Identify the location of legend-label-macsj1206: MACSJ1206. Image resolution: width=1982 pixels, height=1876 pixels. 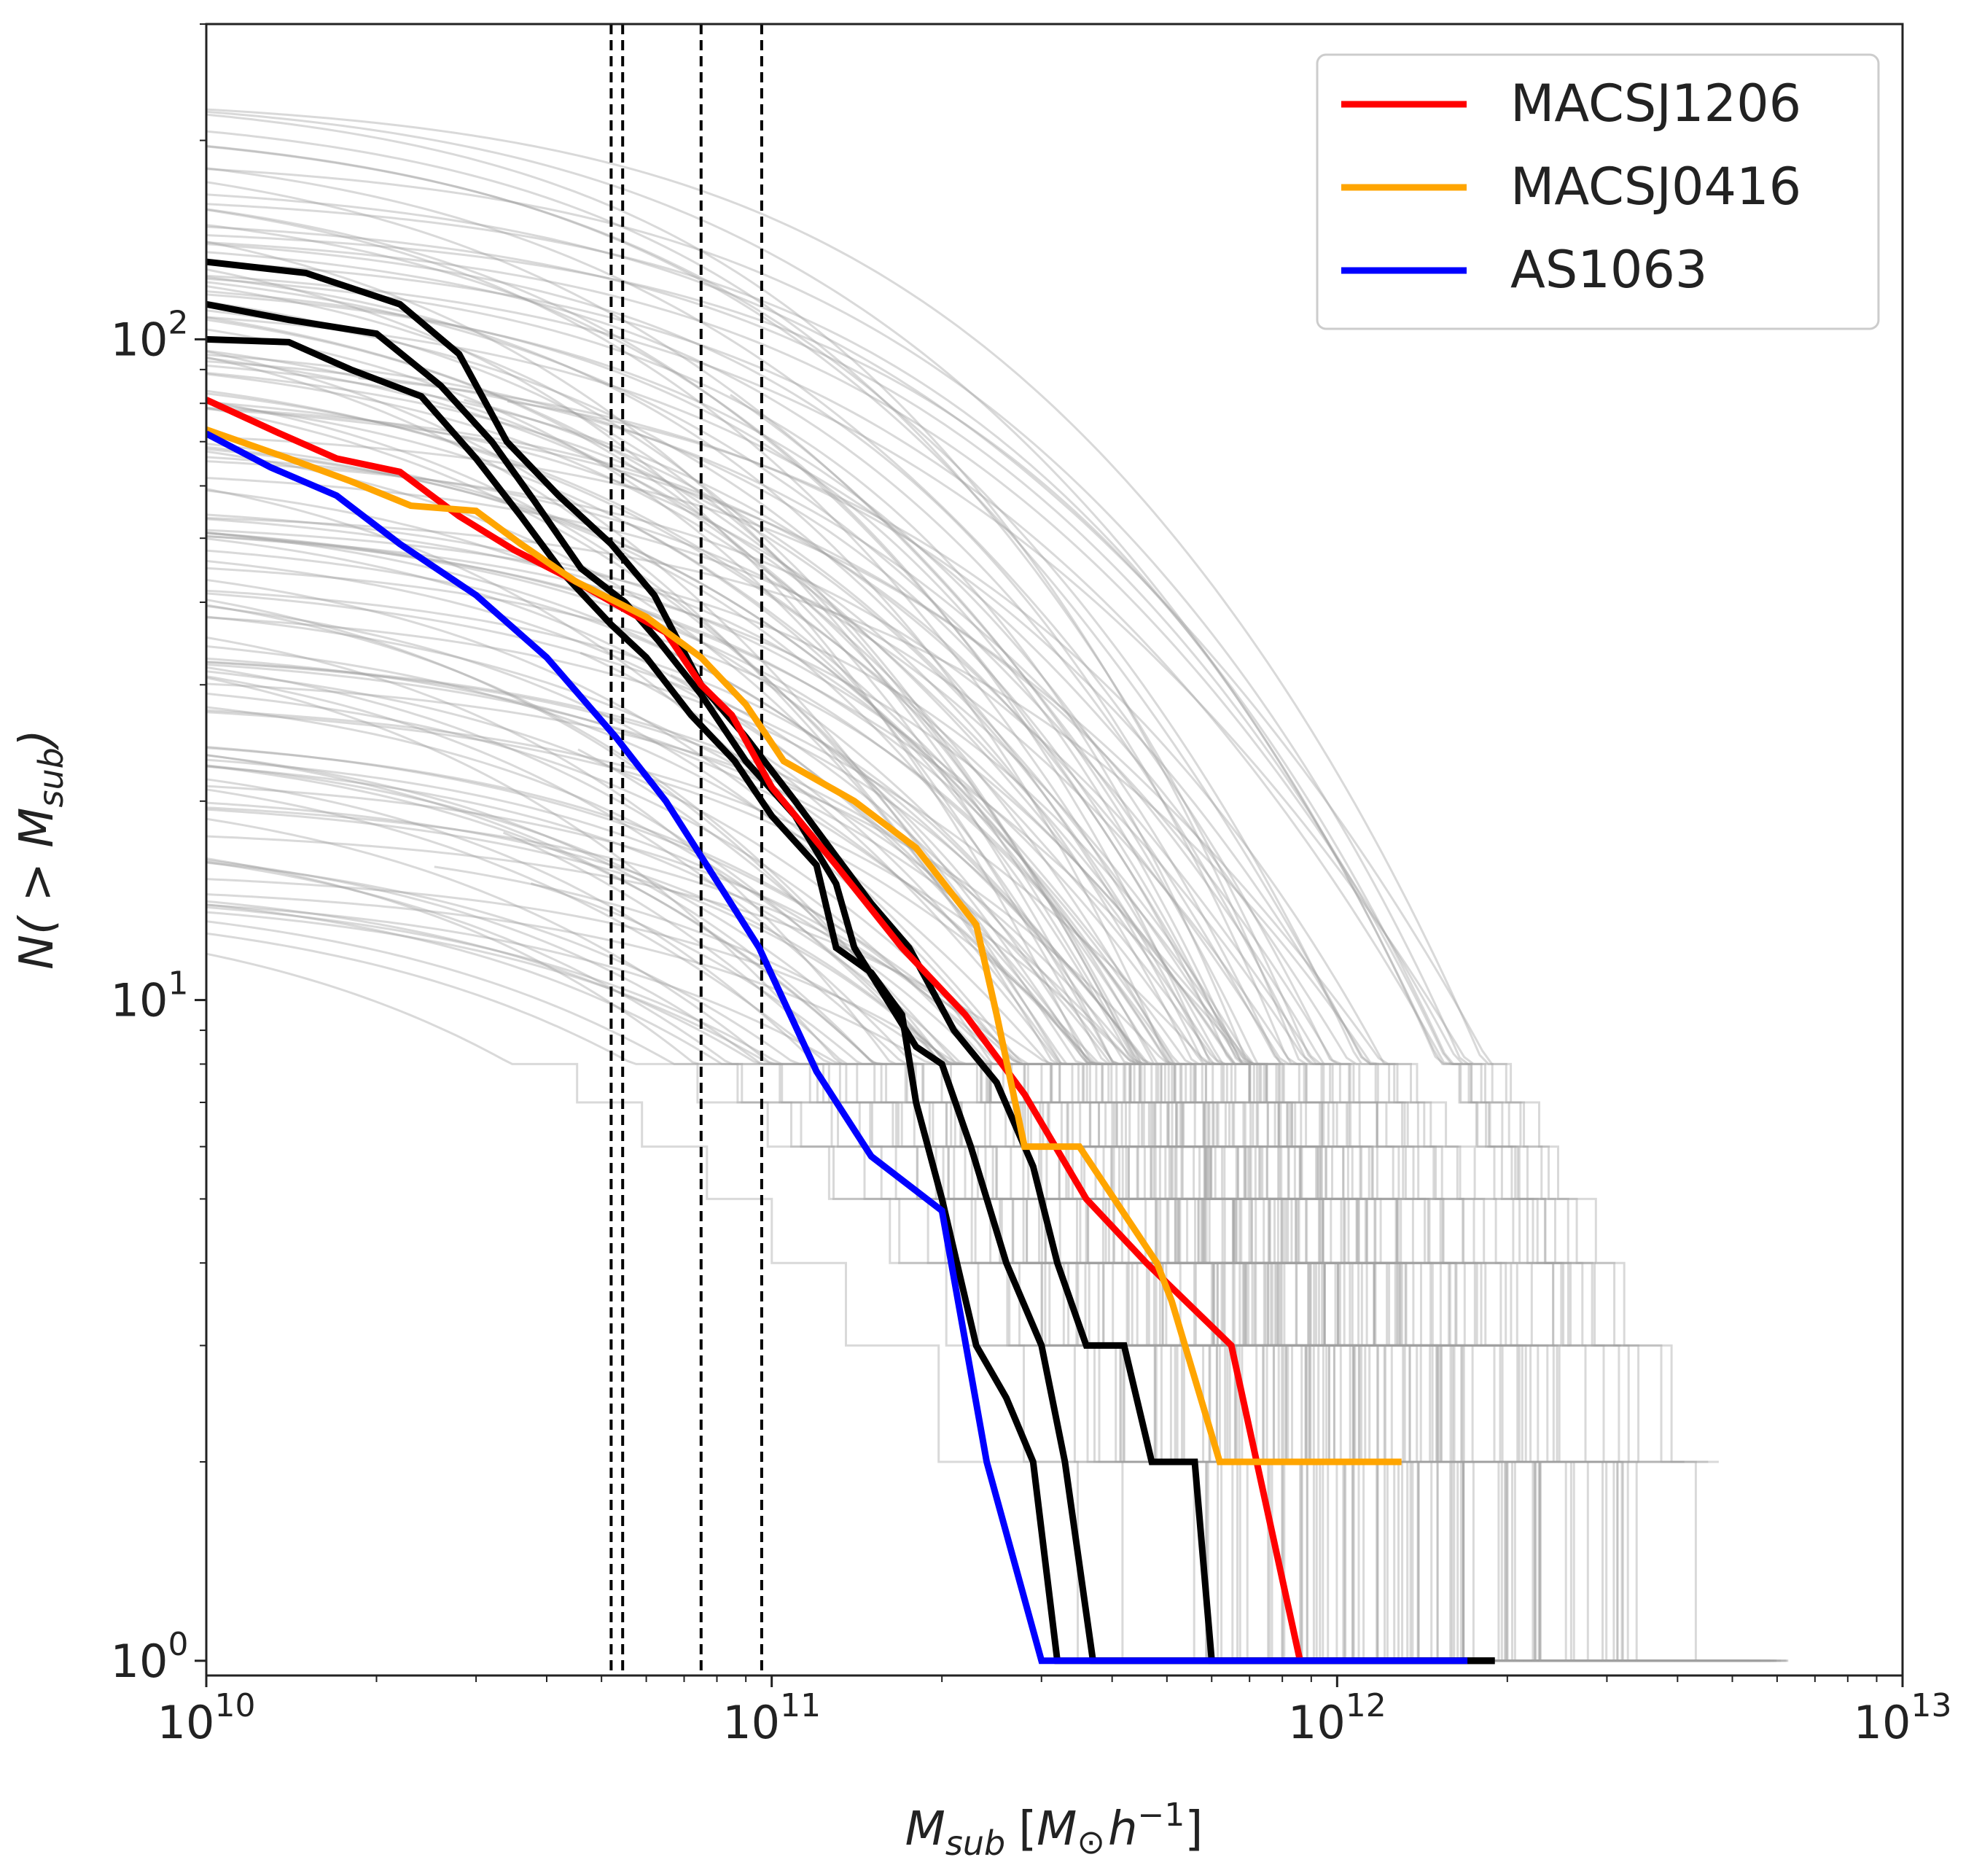
(1655, 103).